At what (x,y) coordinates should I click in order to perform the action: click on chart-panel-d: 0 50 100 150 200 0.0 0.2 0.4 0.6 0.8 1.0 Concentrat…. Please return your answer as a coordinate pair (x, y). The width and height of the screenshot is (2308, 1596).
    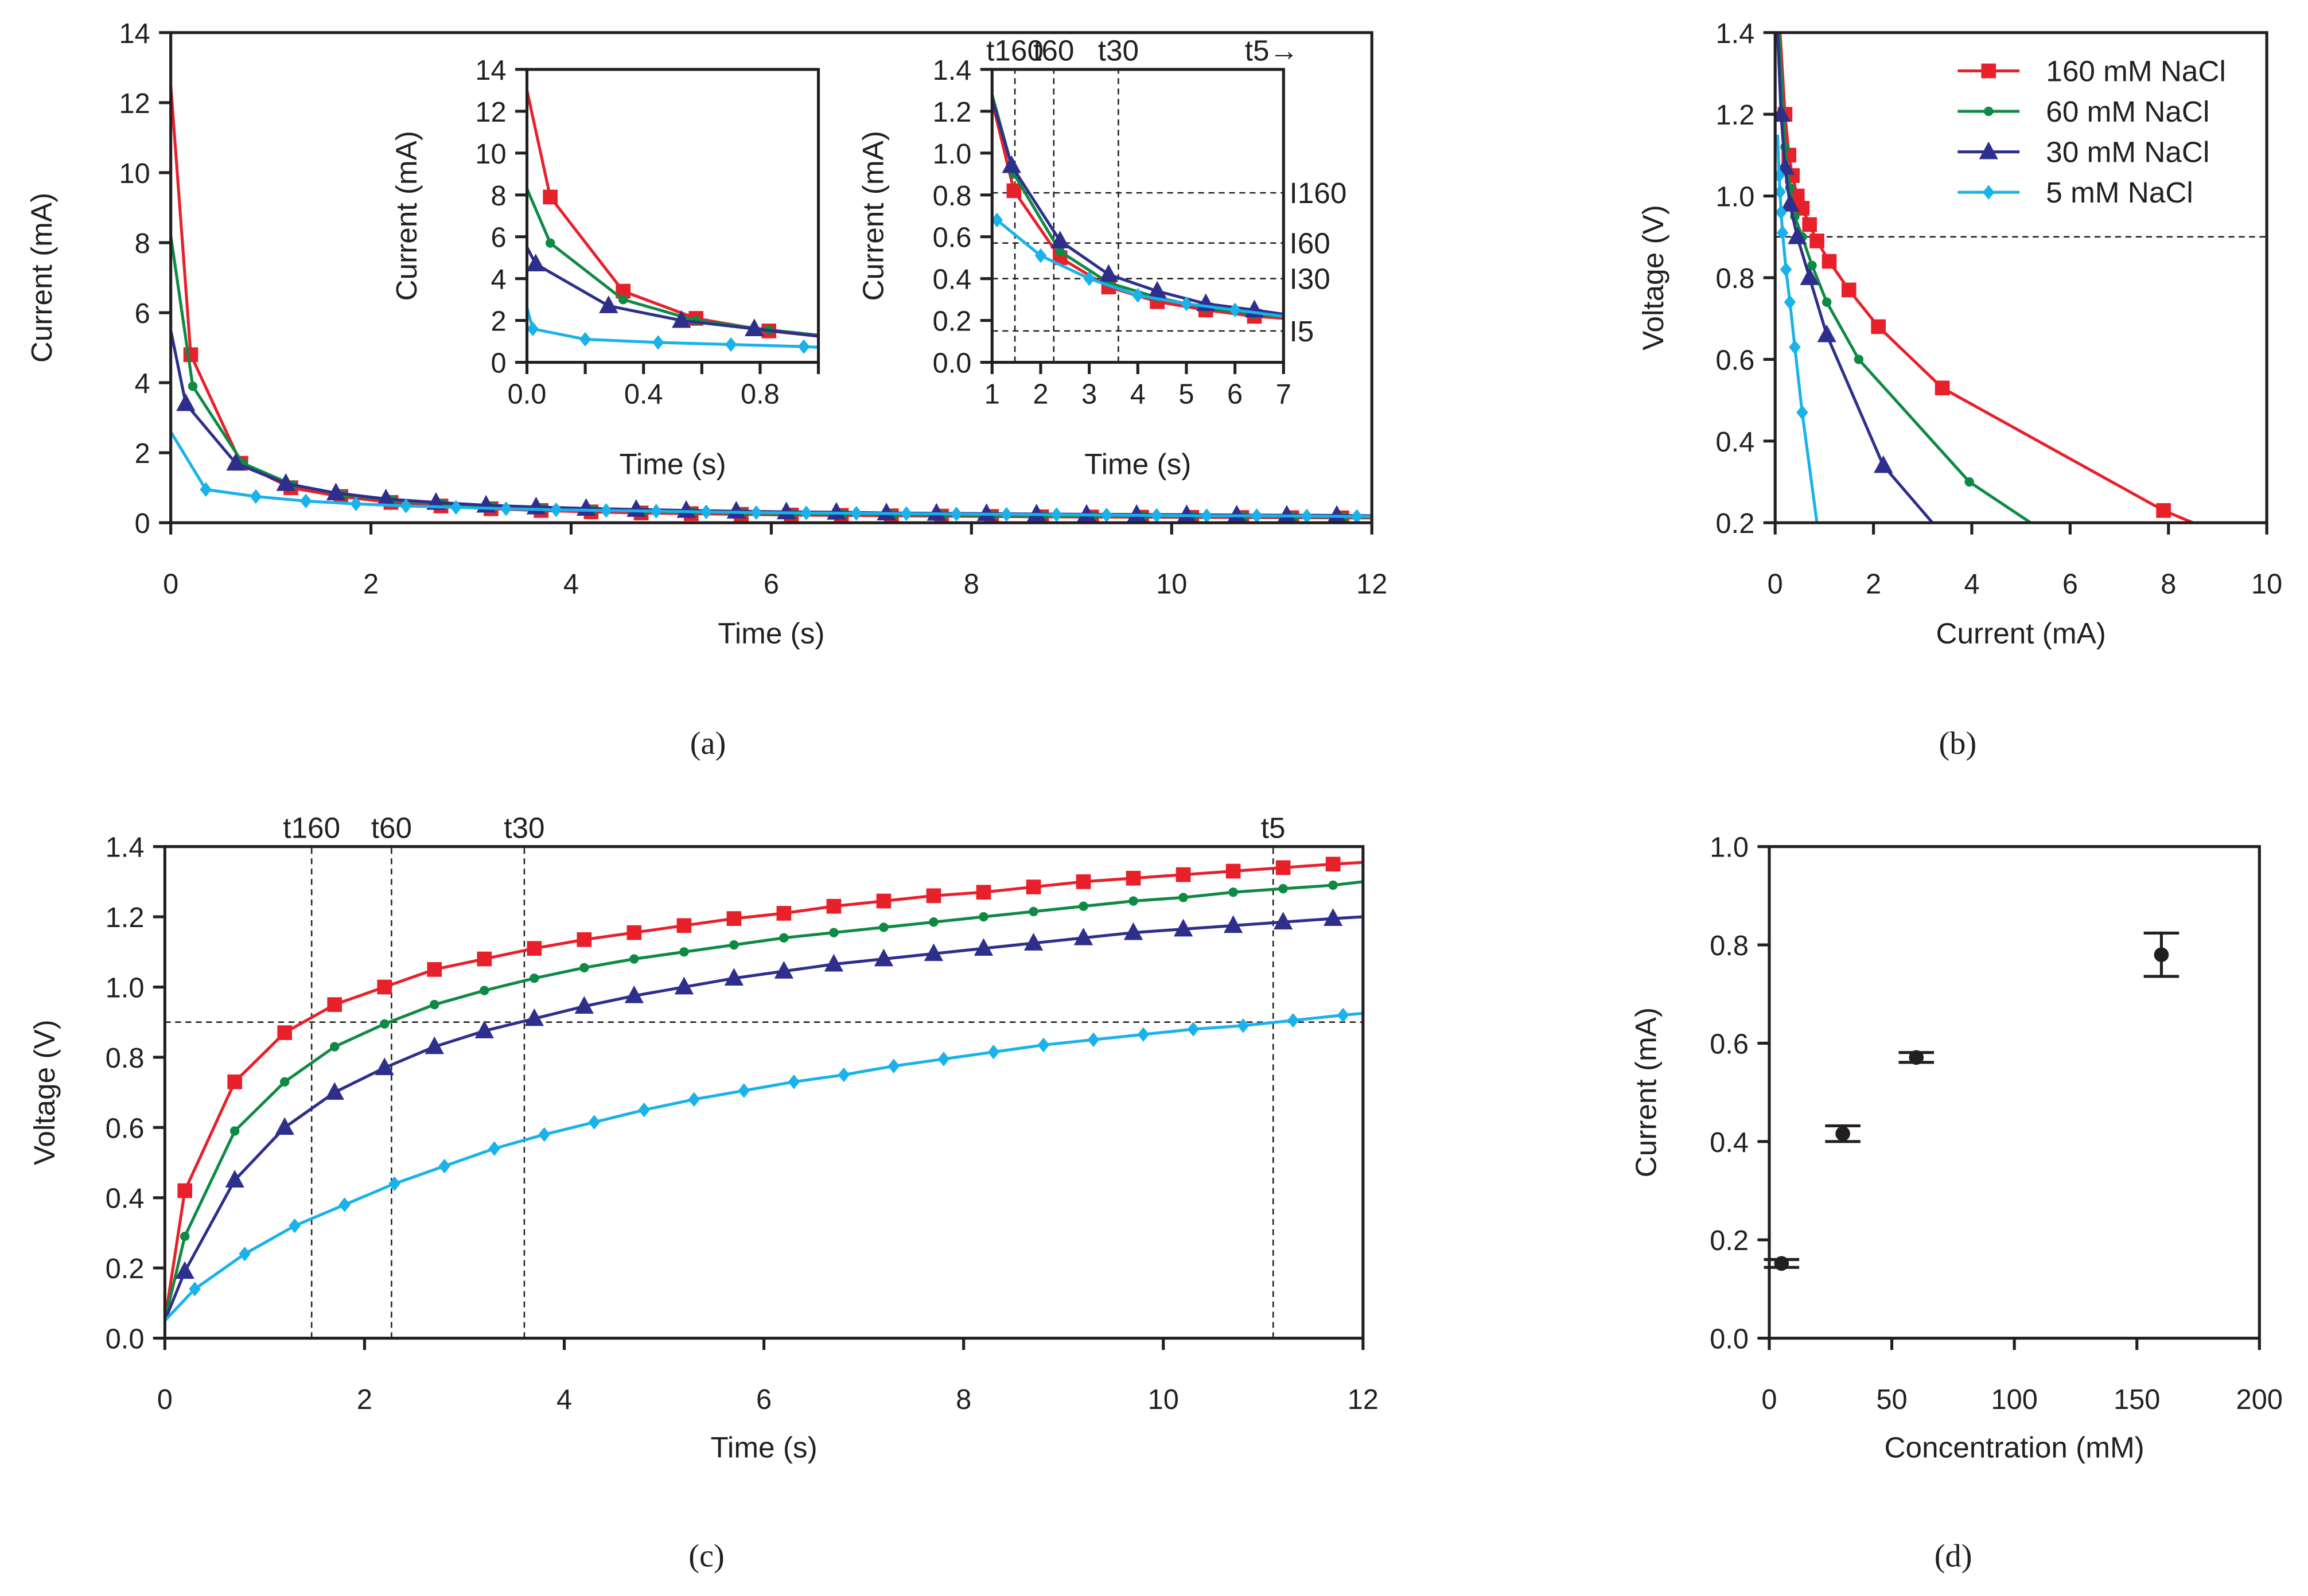
    Looking at the image, I should click on (1956, 1203).